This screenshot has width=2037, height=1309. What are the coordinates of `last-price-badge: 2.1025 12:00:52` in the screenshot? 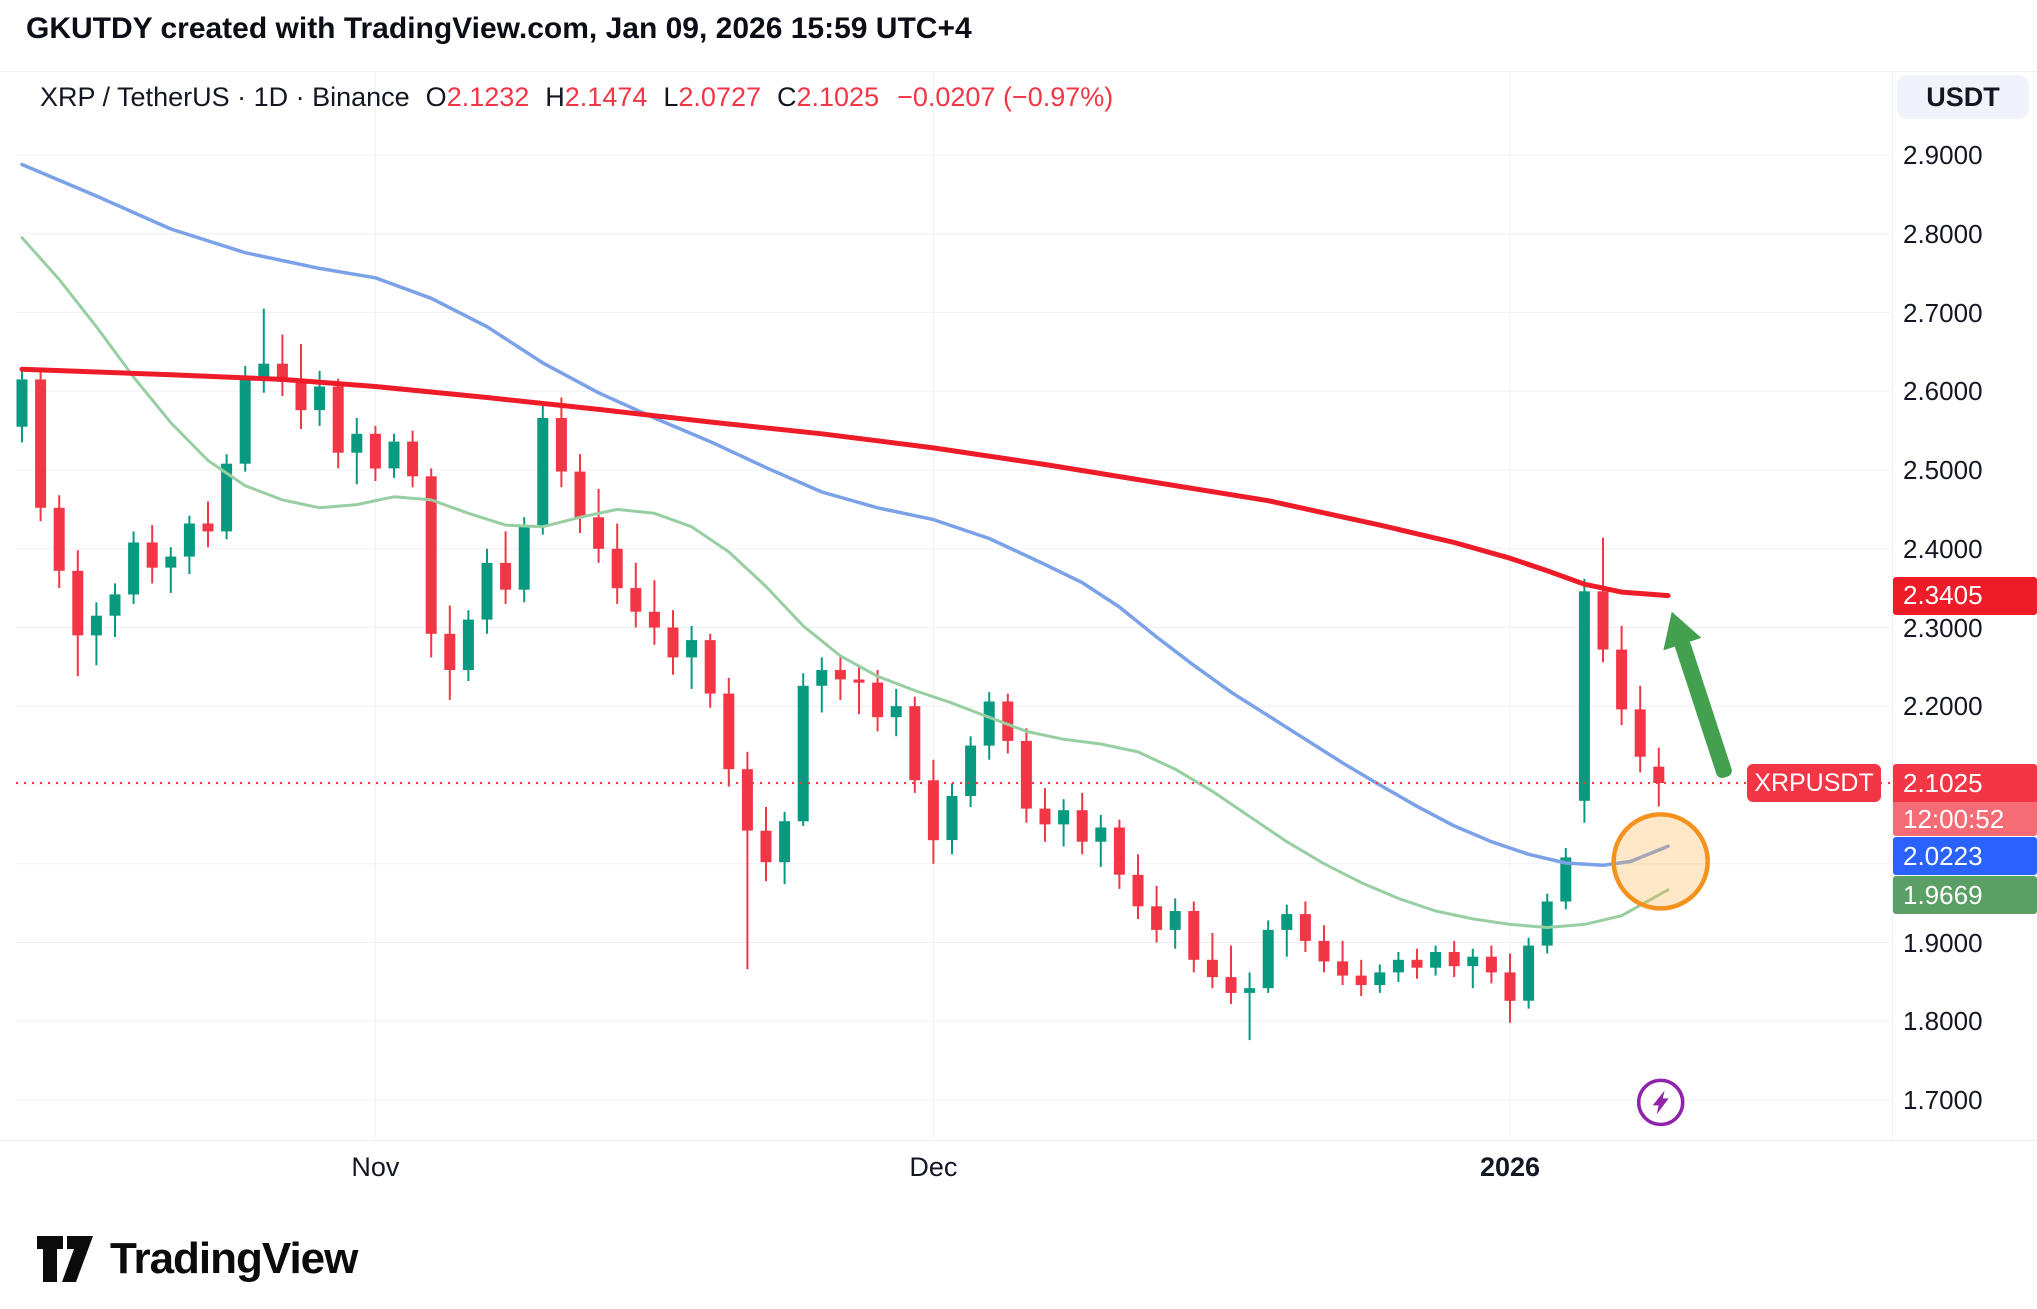 It's located at (1965, 800).